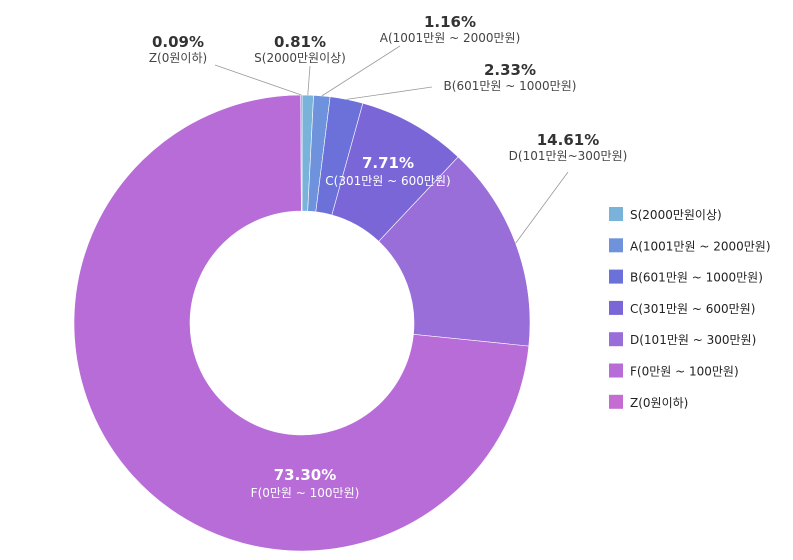  Describe the element at coordinates (616, 214) in the screenshot. I see `legend-swatch-s` at that location.